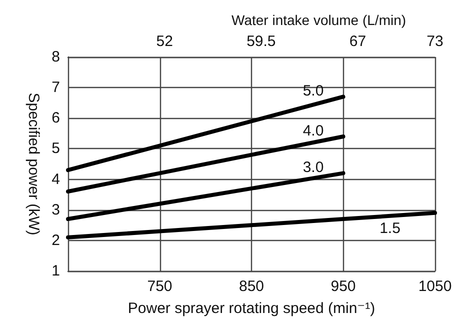 The width and height of the screenshot is (456, 321). What do you see at coordinates (313, 131) in the screenshot?
I see `series-label: 4.0` at bounding box center [313, 131].